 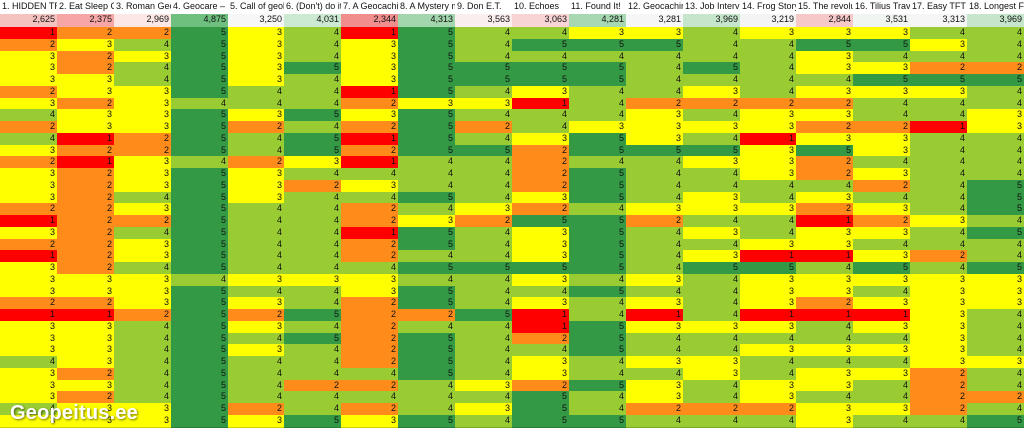 I want to click on watermark-logo: Geopeitus.ee, so click(x=74, y=413).